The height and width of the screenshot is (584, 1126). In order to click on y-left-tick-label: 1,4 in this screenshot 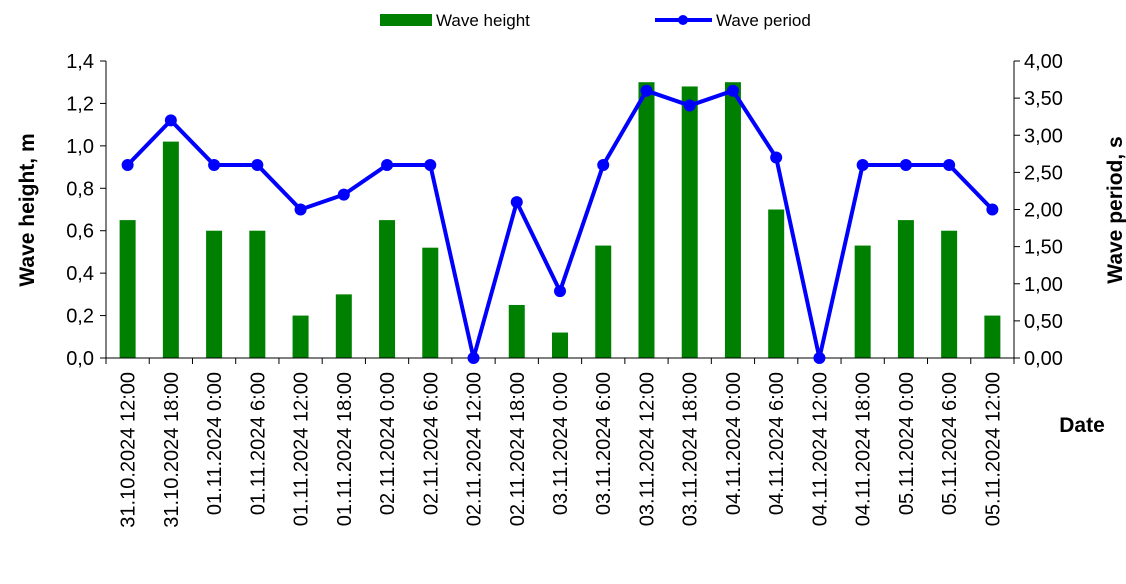, I will do `click(80, 62)`.